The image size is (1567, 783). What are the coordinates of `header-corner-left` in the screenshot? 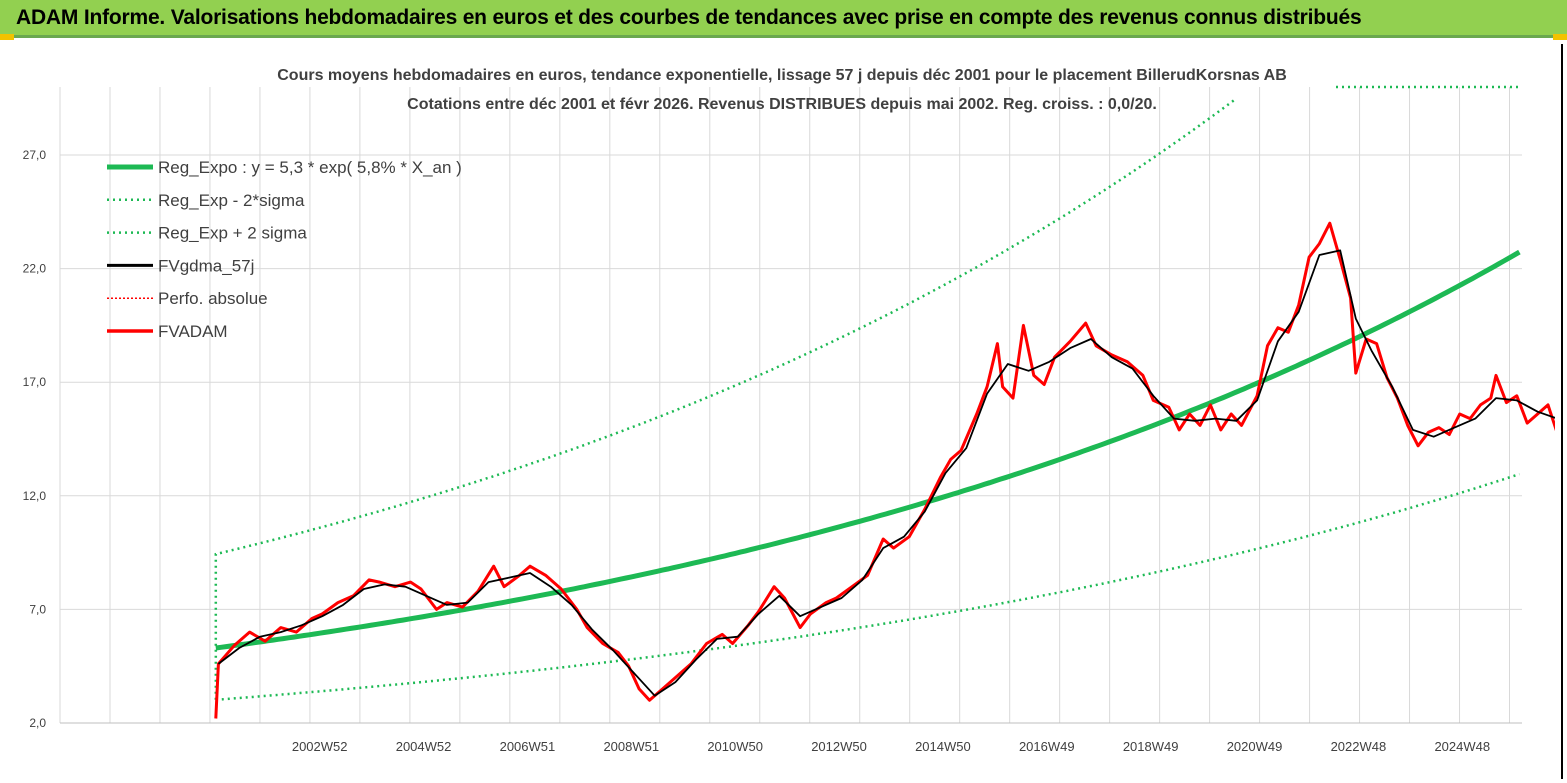 It's located at (7, 37).